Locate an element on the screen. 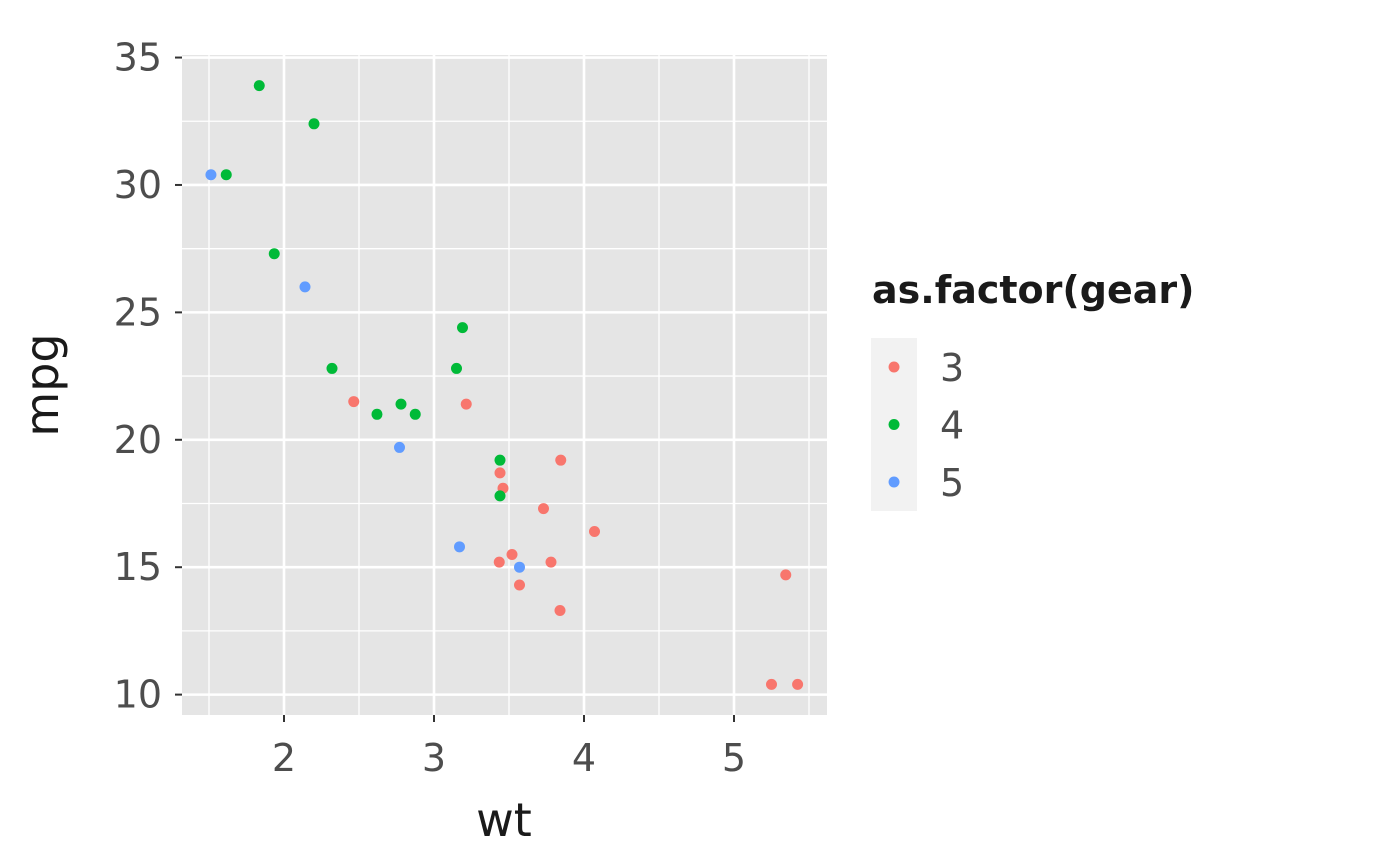 The image size is (1400, 866). y-axis-ticks is located at coordinates (178, 376).